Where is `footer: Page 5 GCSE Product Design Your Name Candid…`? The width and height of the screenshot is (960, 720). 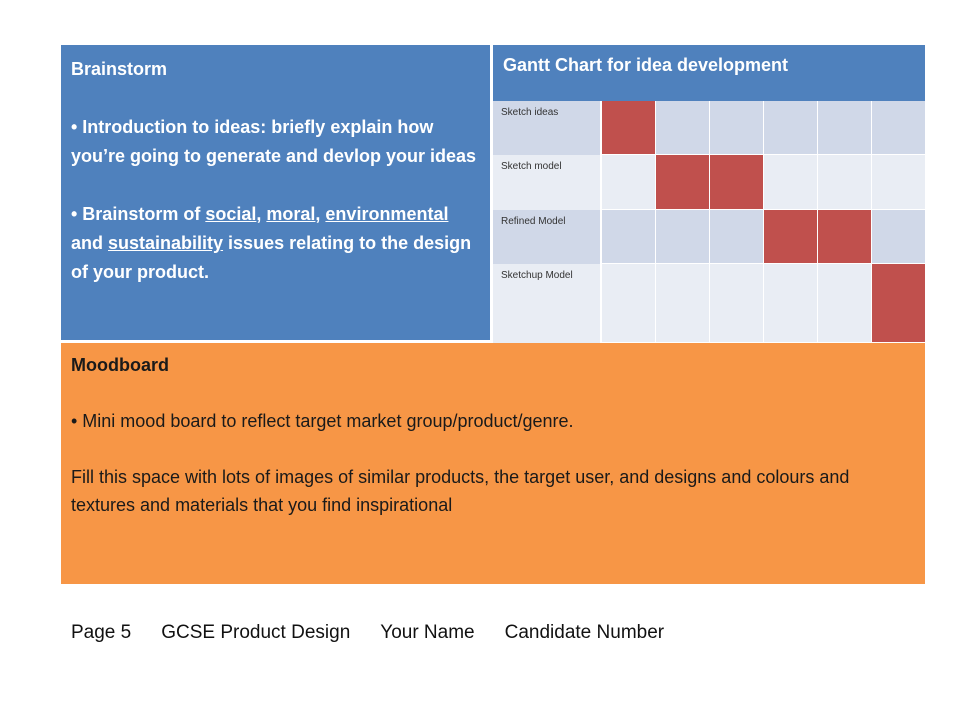
footer: Page 5 GCSE Product Design Your Name Candid… is located at coordinates (382, 633).